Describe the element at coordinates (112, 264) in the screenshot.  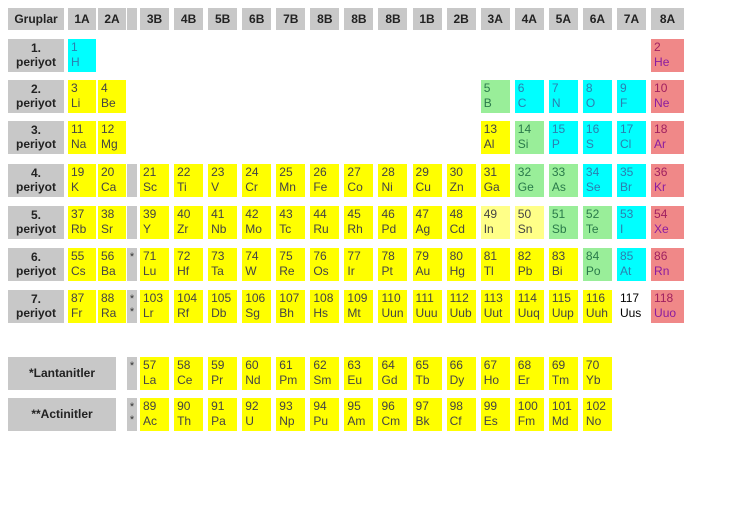
I see `element-cell-Ba: 56 Ba` at that location.